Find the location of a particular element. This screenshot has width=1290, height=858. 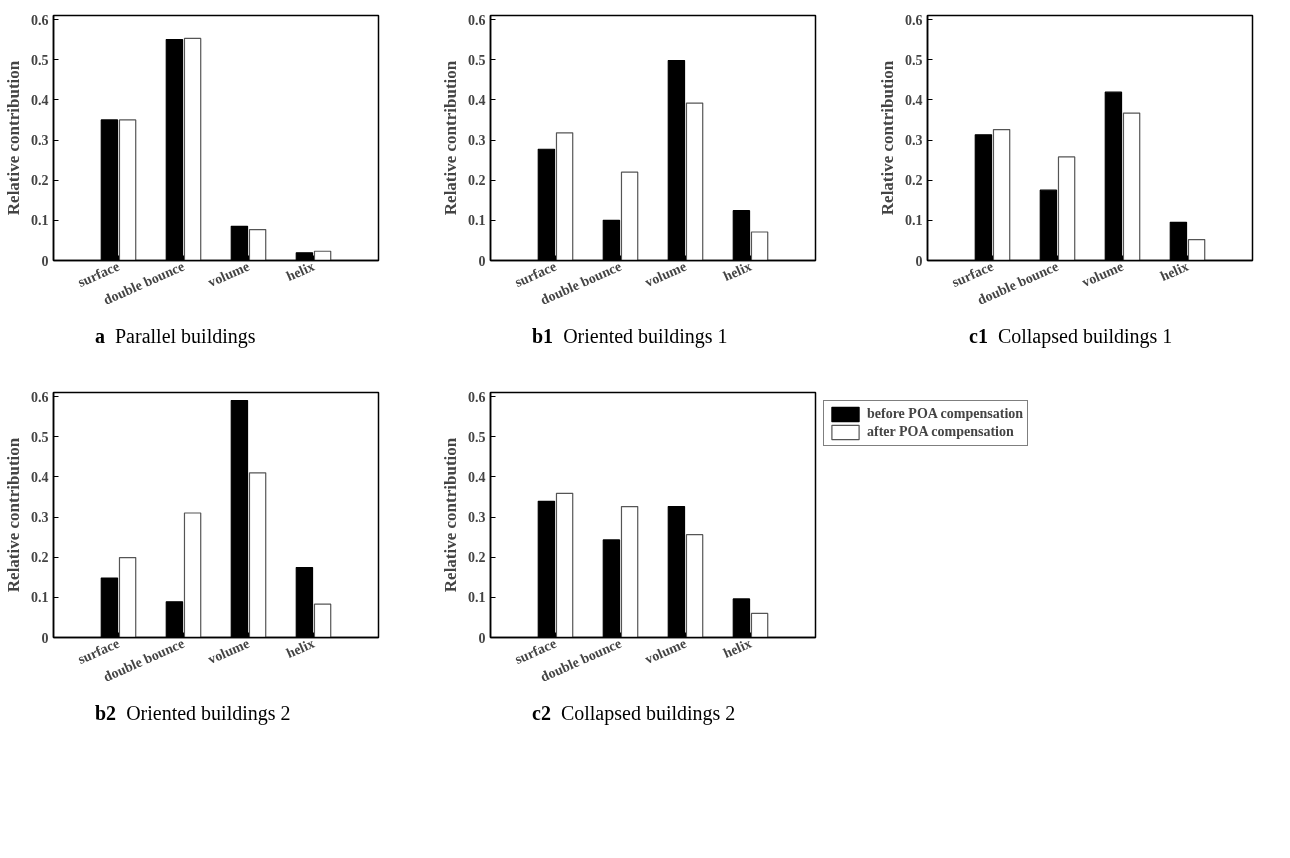

text: b2 Oriented buildings 2 is located at coordinates (192, 714).